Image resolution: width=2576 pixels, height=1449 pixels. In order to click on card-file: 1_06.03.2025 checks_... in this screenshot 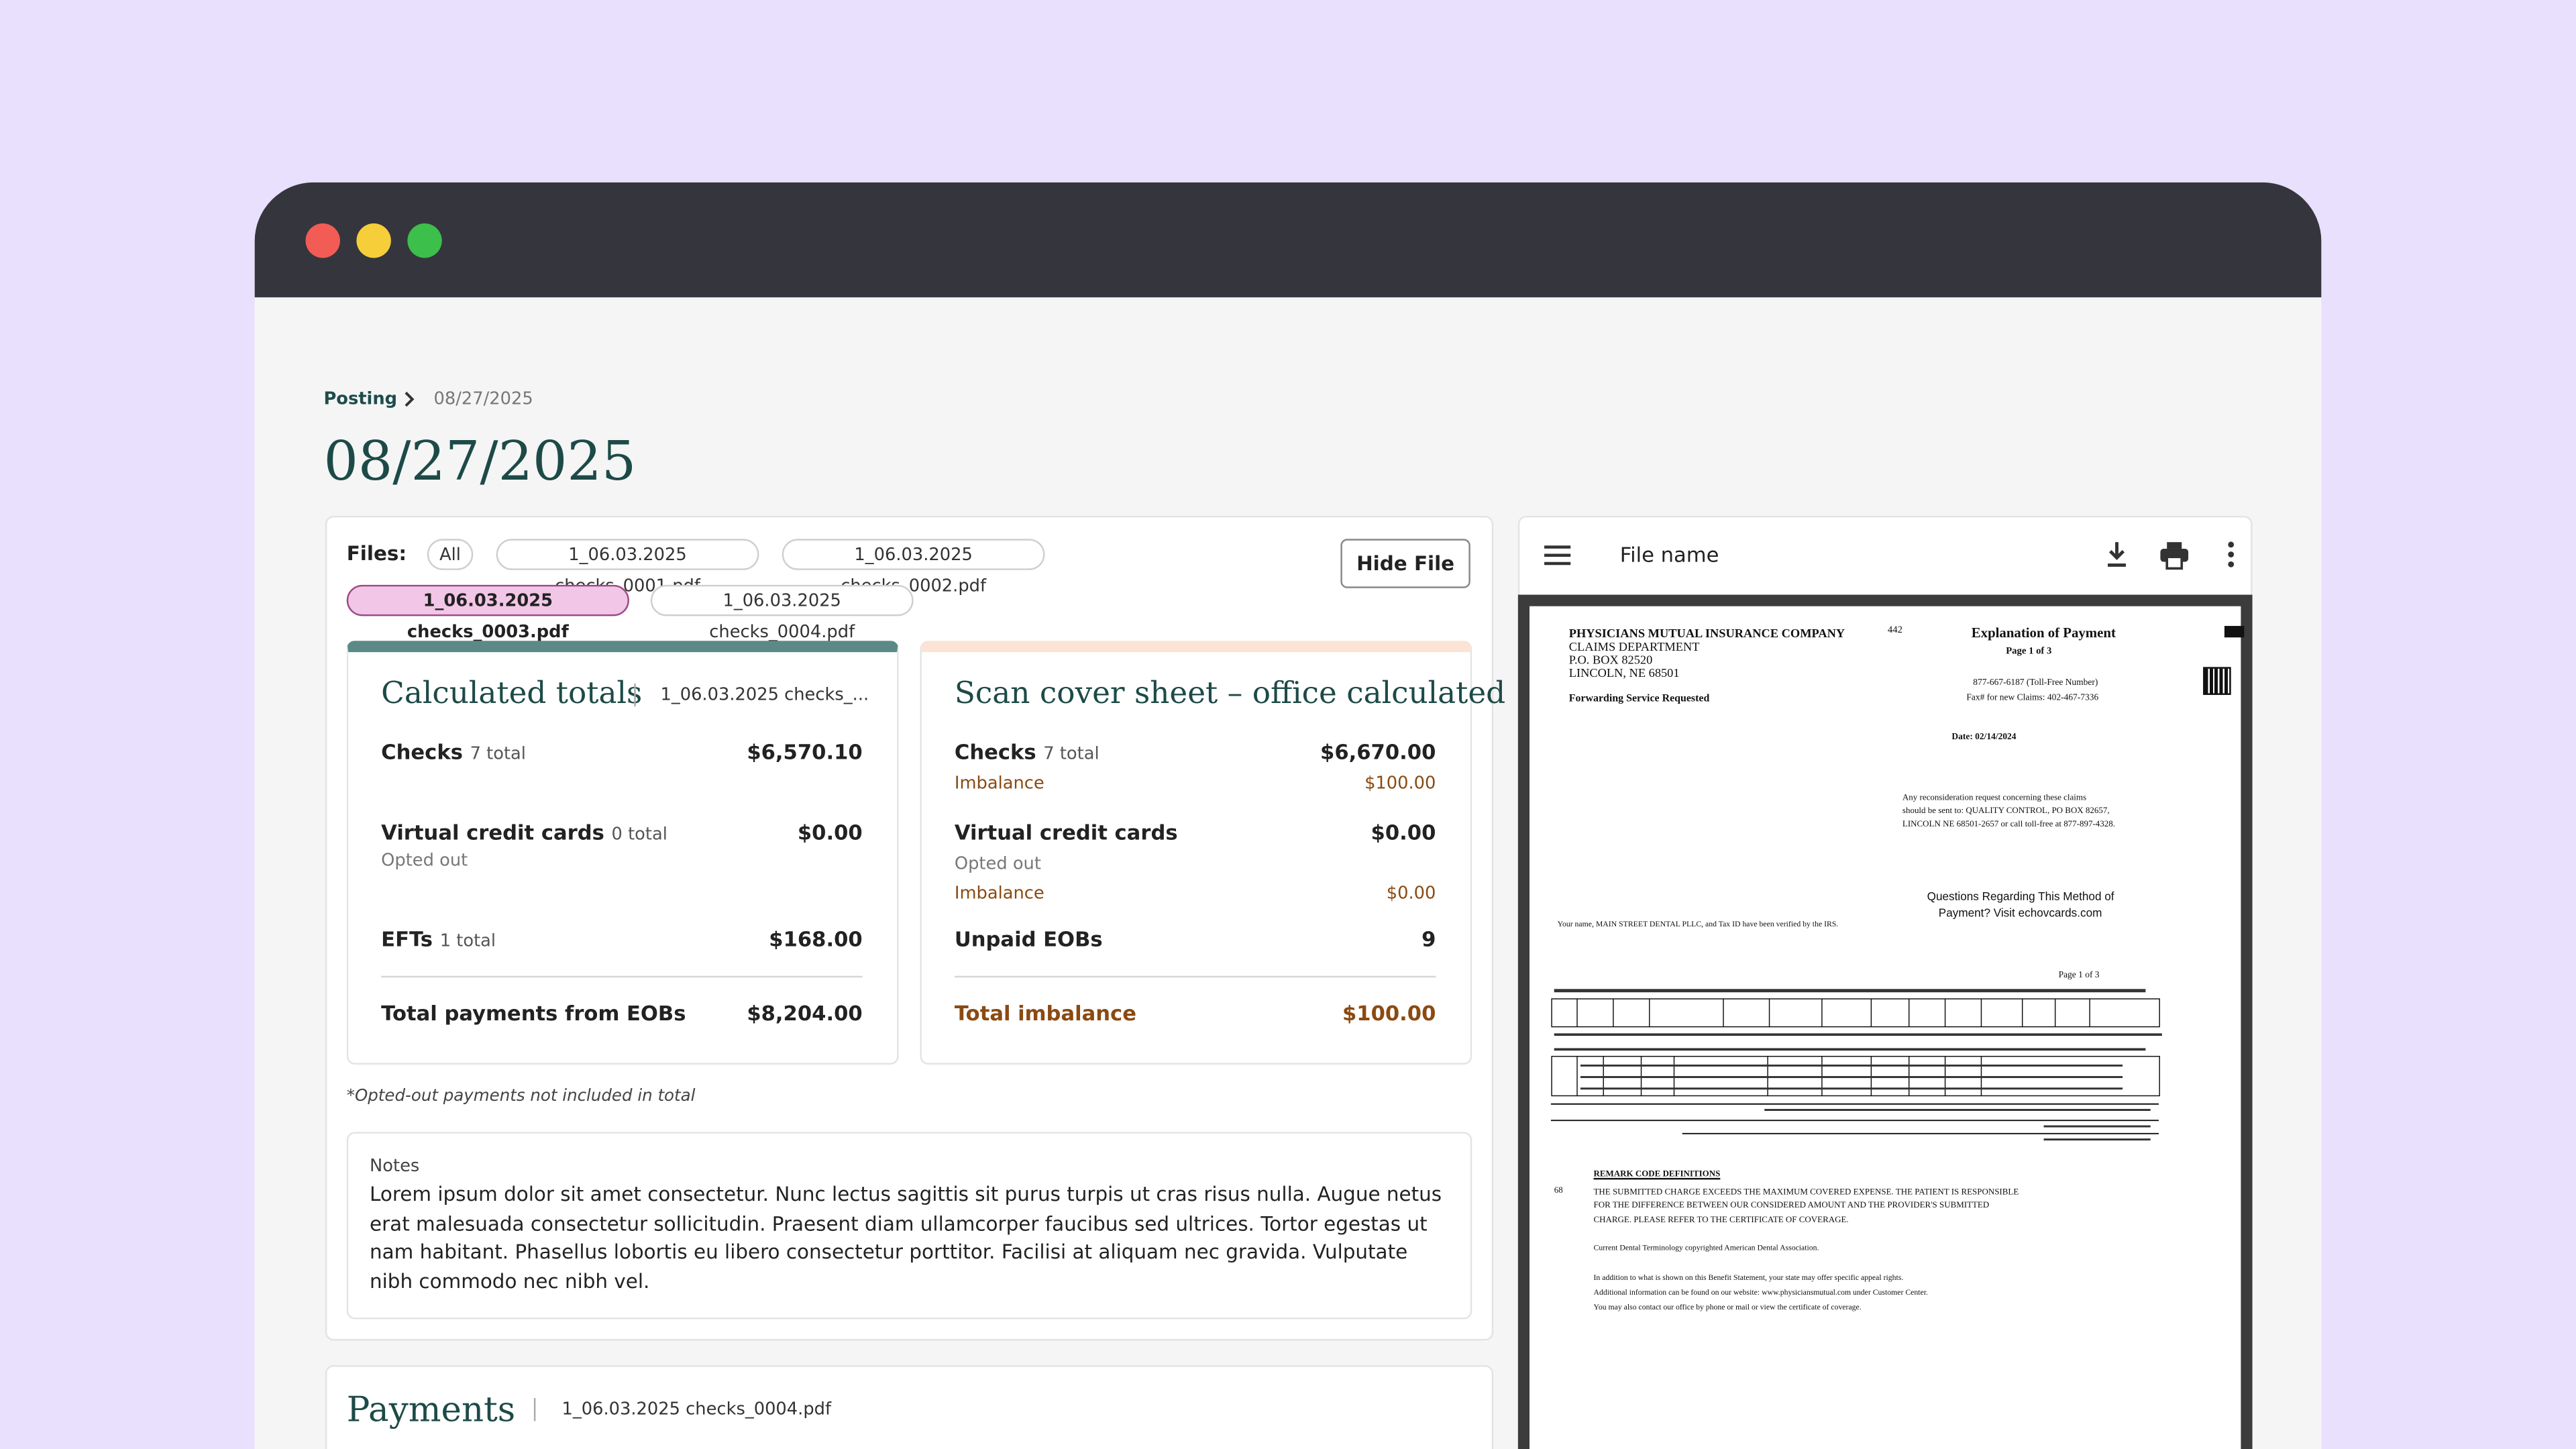, I will do `click(764, 695)`.